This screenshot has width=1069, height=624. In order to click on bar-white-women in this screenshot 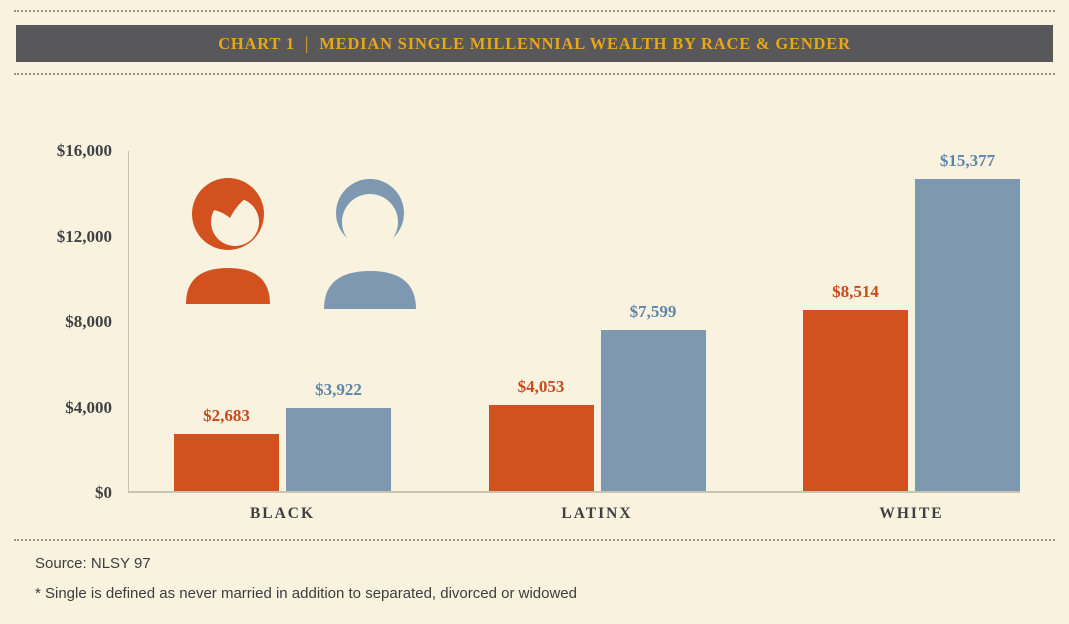, I will do `click(855, 400)`.